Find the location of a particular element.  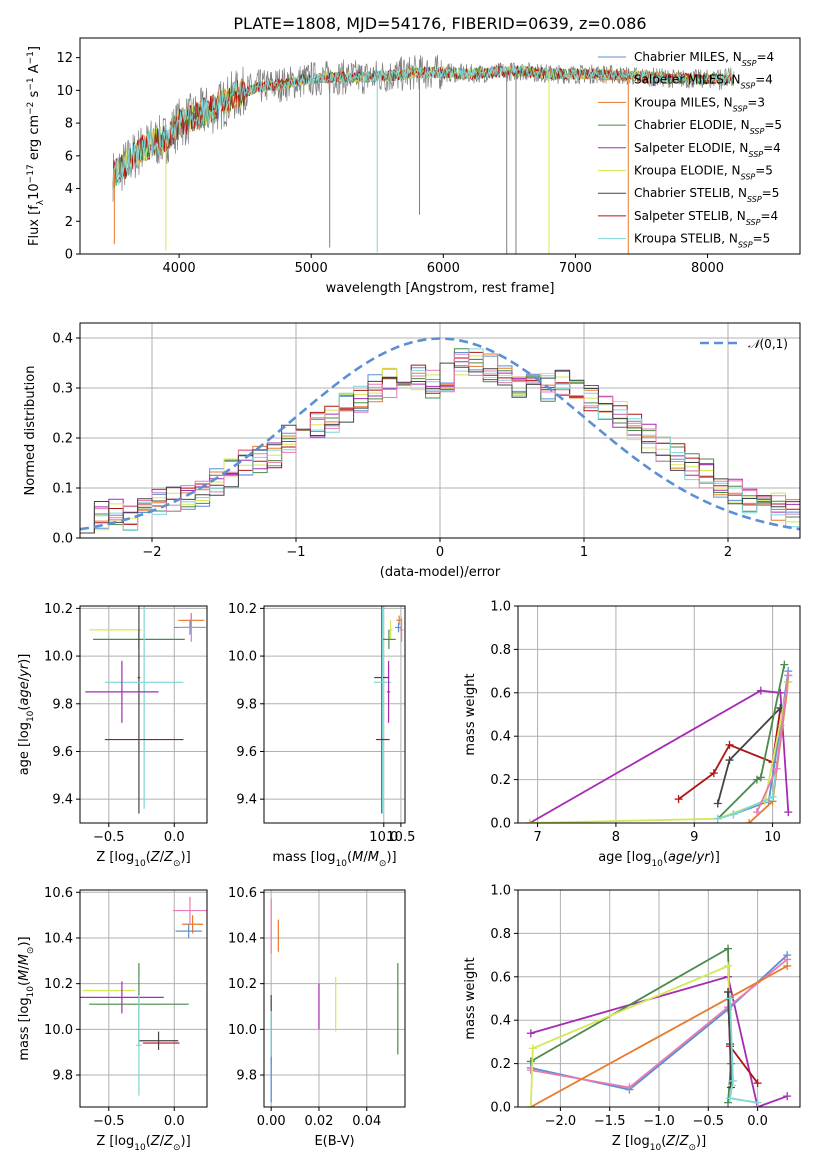

legend-entry-label: Chabrier ELODIE, NSSP=5 is located at coordinates (708, 127).